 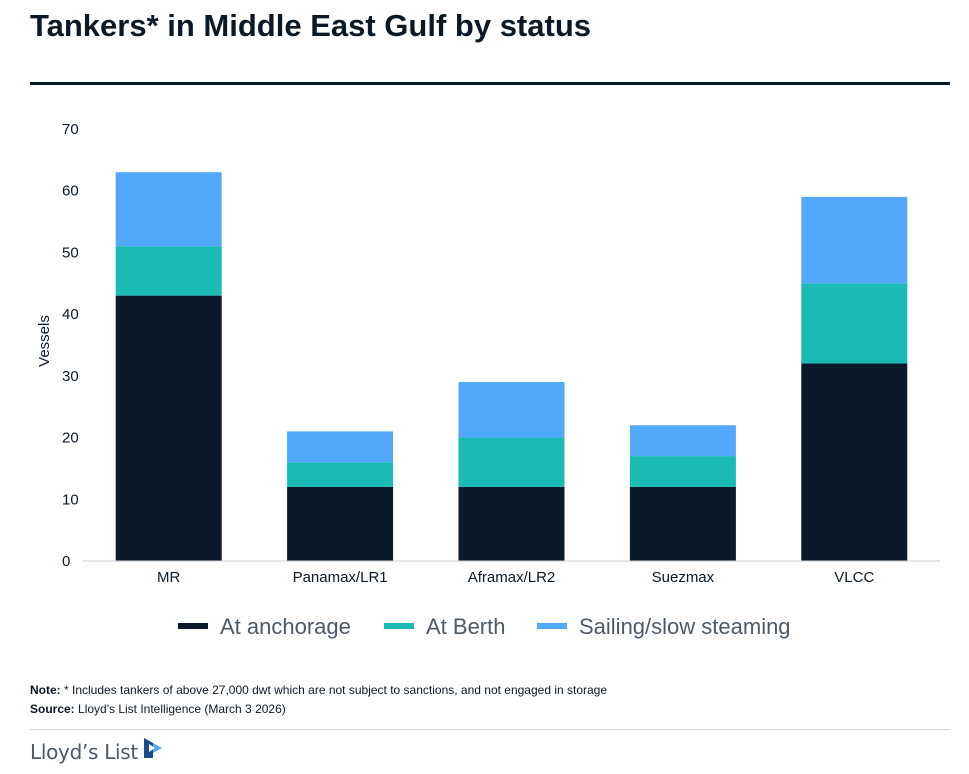 I want to click on x-tick-label: Aframax/LR2, so click(x=512, y=577).